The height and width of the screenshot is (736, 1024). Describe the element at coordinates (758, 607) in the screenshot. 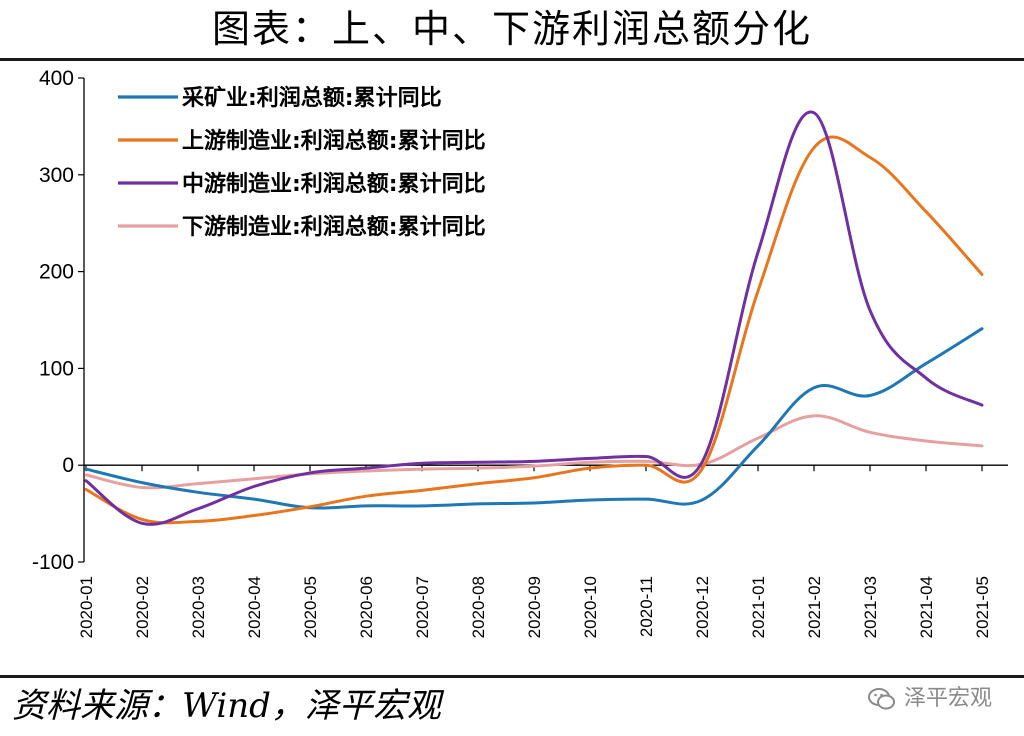

I see `x-tick-label: 2021-01` at that location.